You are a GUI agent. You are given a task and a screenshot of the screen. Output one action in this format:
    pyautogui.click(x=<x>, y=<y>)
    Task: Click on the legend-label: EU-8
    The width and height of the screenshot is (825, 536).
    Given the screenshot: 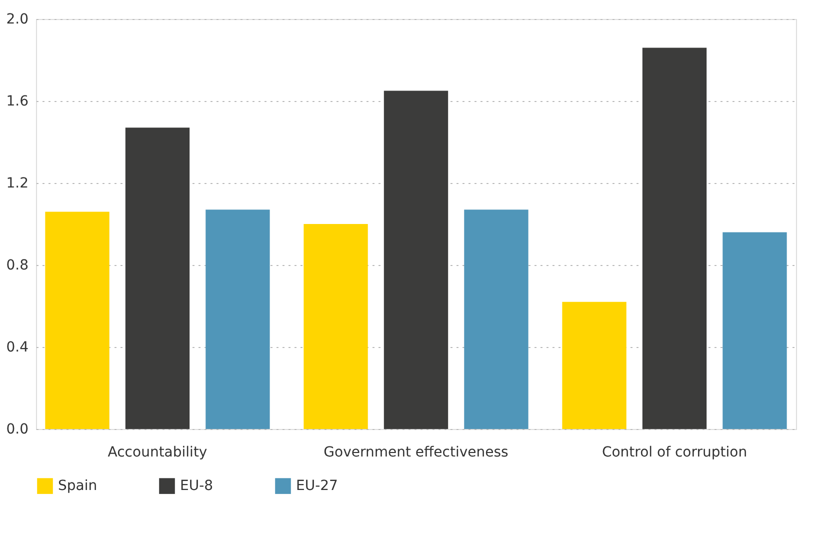 What is the action you would take?
    pyautogui.click(x=197, y=486)
    